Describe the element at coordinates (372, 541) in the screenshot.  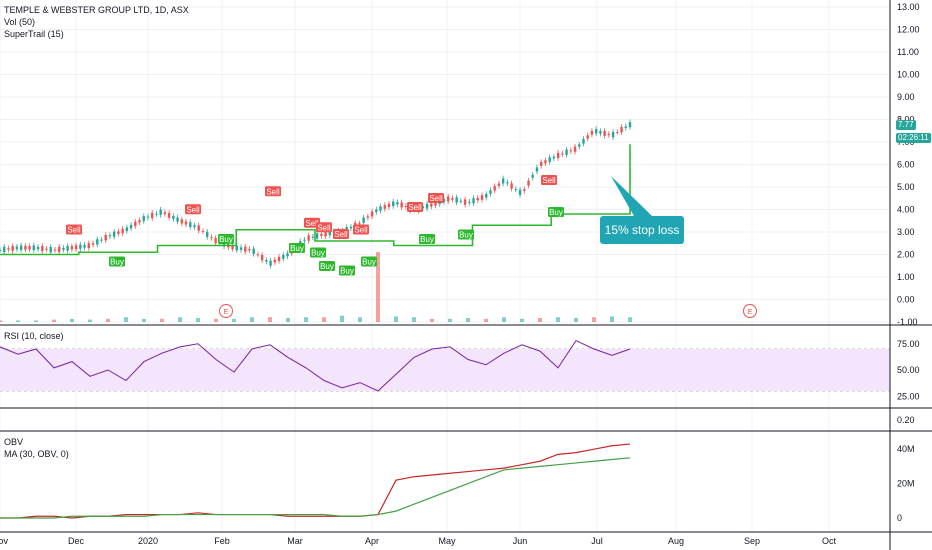
I see `time-tick-label: Apr` at that location.